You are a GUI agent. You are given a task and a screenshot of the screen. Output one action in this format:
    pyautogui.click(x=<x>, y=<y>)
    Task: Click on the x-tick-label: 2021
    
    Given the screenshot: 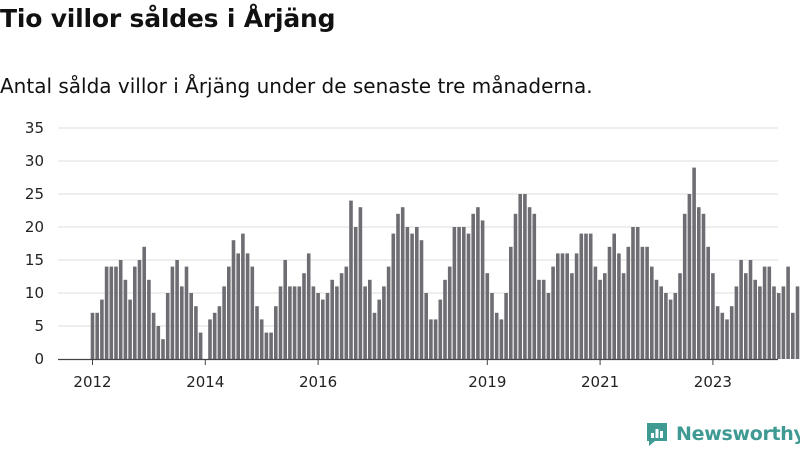 What is the action you would take?
    pyautogui.click(x=600, y=382)
    